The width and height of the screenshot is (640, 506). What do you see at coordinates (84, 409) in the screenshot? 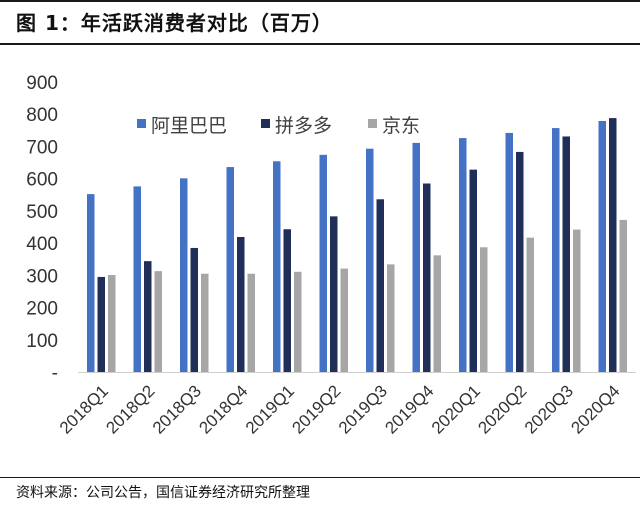
I see `x-tick-label: 2018Q1` at bounding box center [84, 409].